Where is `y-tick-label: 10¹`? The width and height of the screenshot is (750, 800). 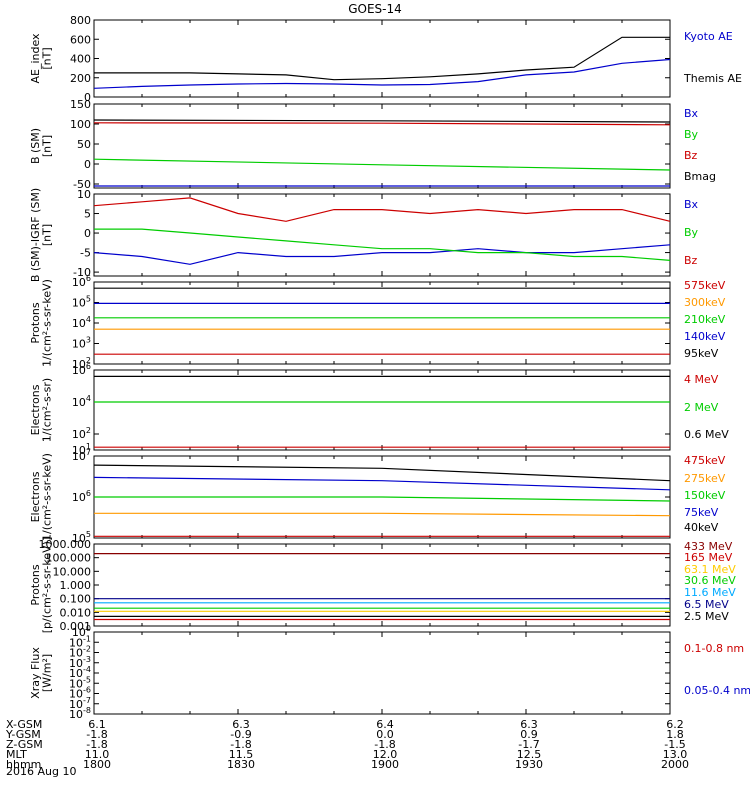
y-tick-label: 10¹ is located at coordinates (81, 449).